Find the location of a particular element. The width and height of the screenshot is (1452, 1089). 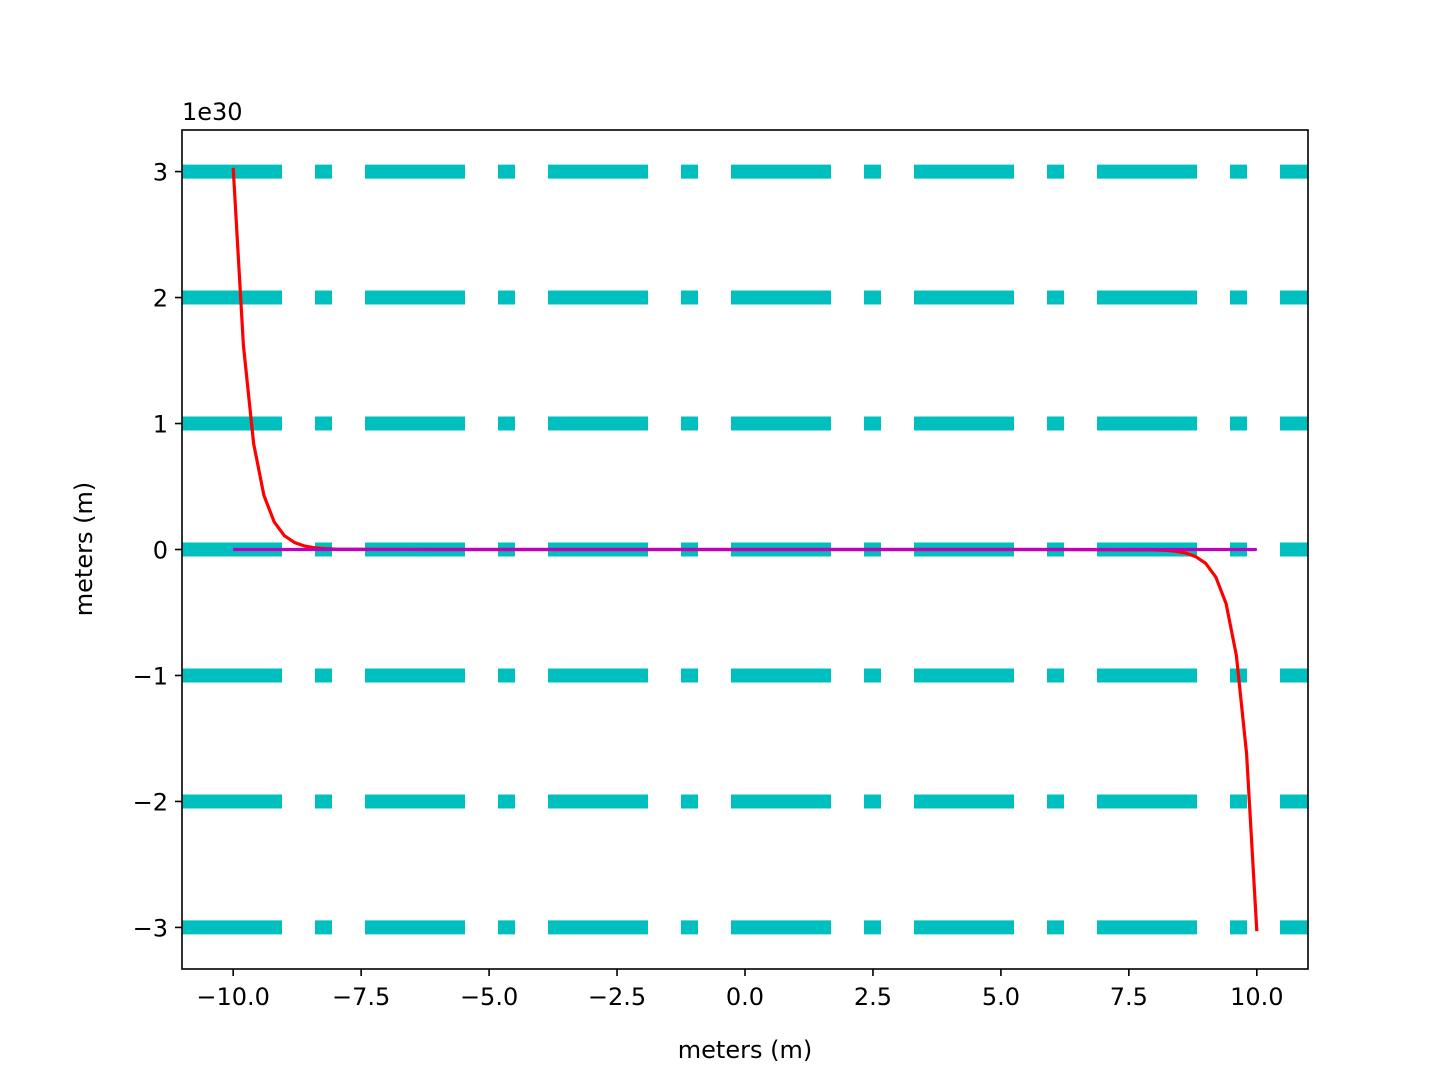

x-tick-label: −10.0 is located at coordinates (233, 997).